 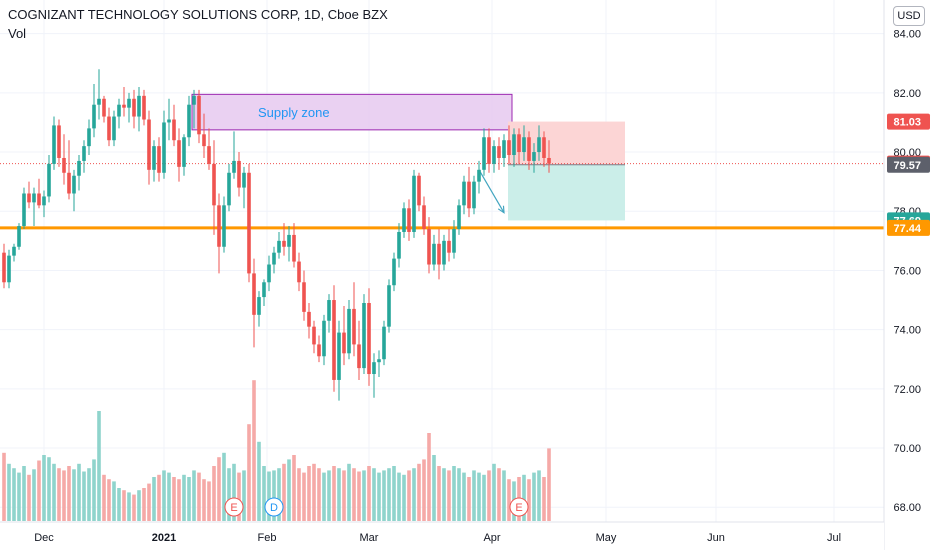 What do you see at coordinates (501, 209) in the screenshot?
I see `projection-arrow-head` at bounding box center [501, 209].